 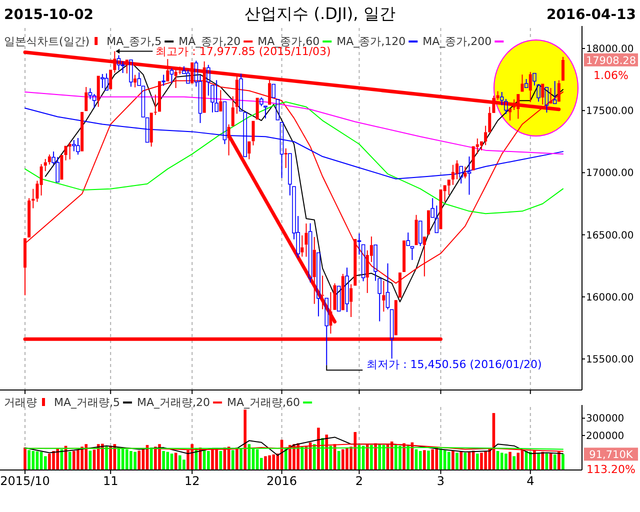 What do you see at coordinates (610, 112) in the screenshot?
I see `y-tick-label: 17500.00` at bounding box center [610, 112].